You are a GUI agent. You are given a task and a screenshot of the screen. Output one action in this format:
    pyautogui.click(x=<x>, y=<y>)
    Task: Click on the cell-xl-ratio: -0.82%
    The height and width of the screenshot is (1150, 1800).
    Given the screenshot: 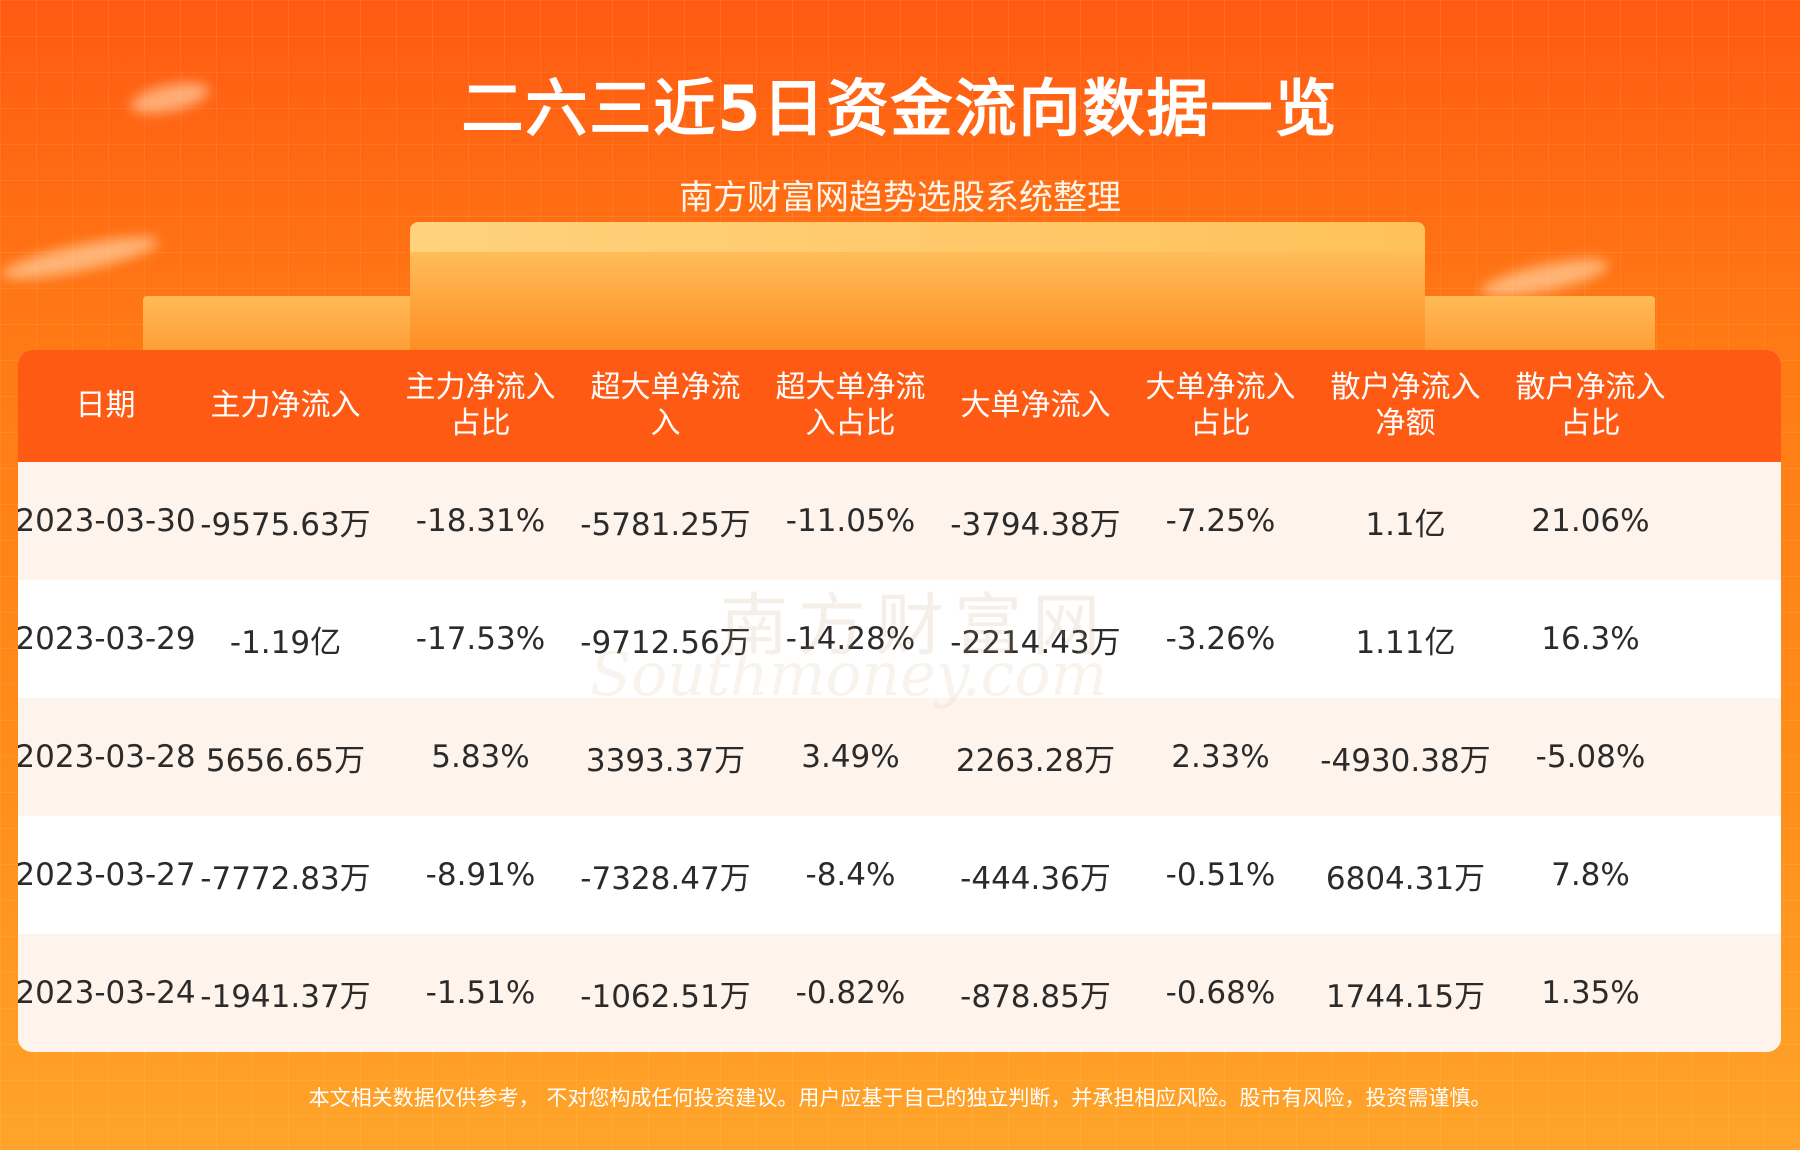 What is the action you would take?
    pyautogui.click(x=850, y=993)
    